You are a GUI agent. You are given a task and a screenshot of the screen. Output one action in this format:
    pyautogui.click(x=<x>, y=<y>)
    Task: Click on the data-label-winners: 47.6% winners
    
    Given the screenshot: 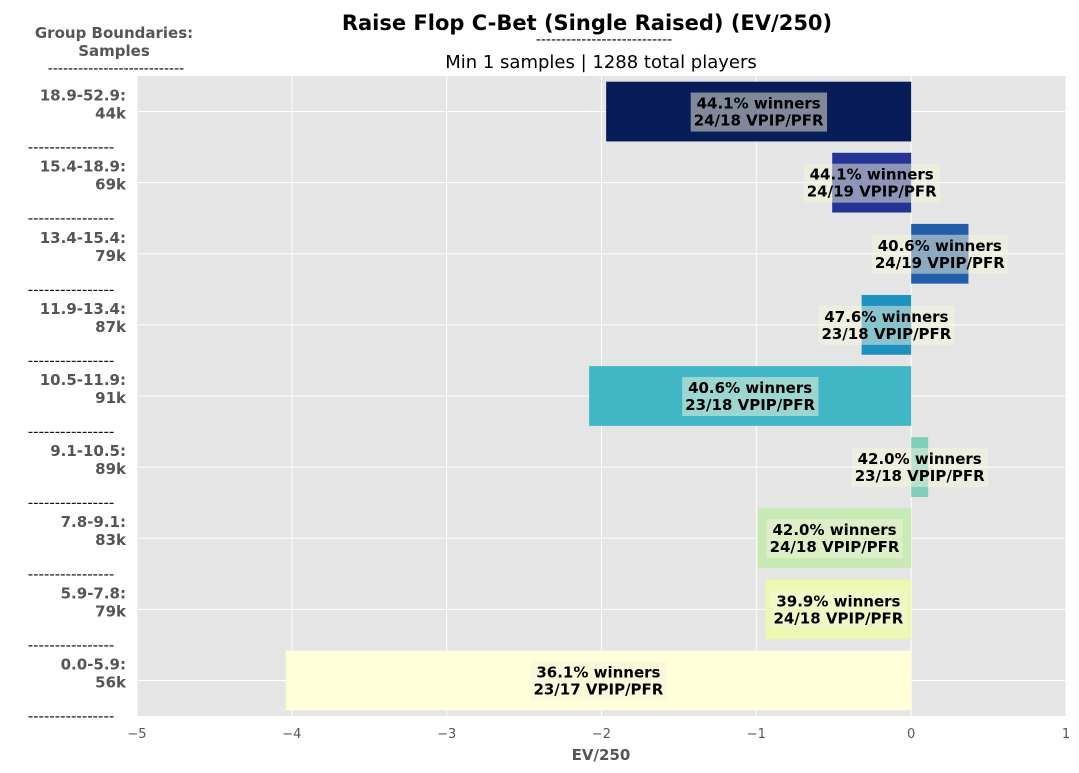 What is the action you would take?
    pyautogui.click(x=886, y=317)
    